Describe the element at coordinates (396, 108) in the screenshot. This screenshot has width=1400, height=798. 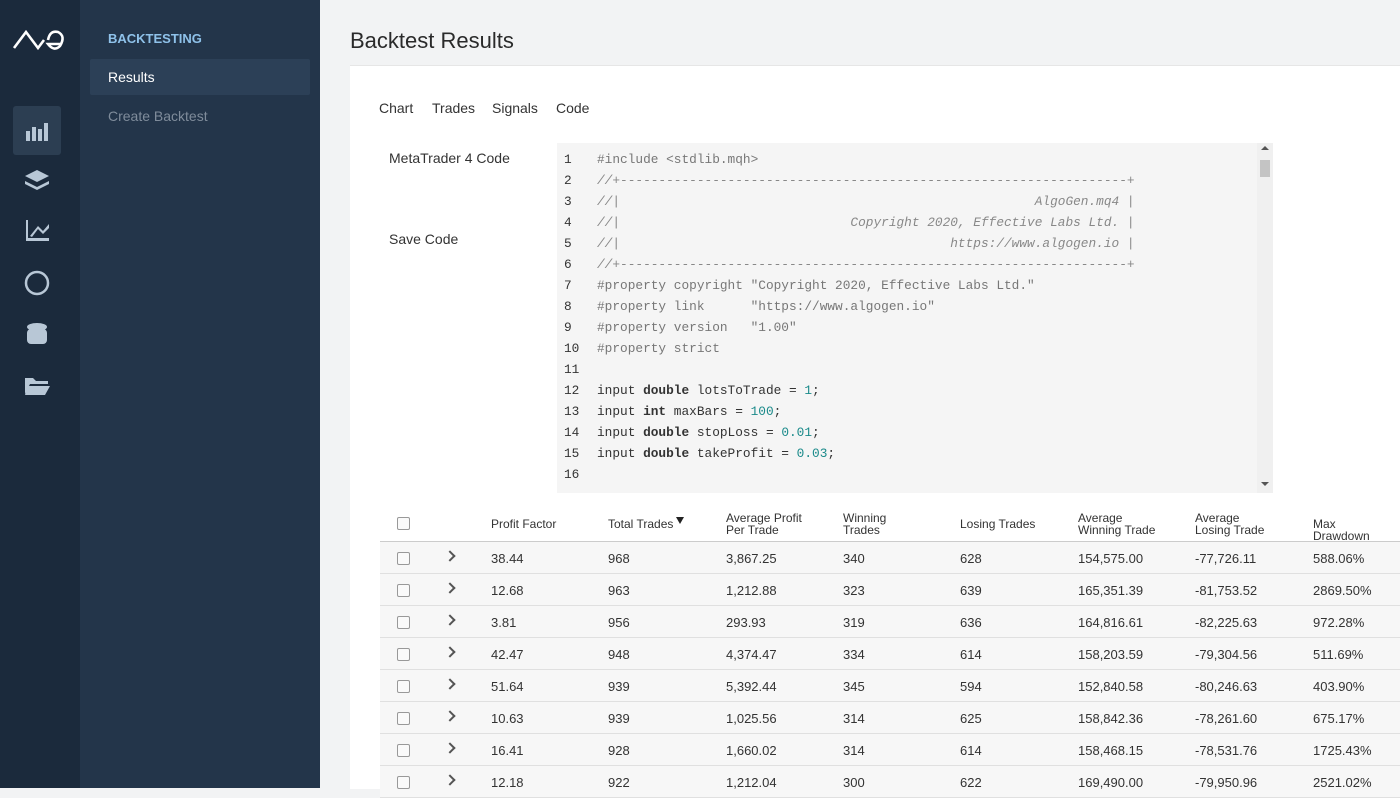
I see `tab: Chart` at that location.